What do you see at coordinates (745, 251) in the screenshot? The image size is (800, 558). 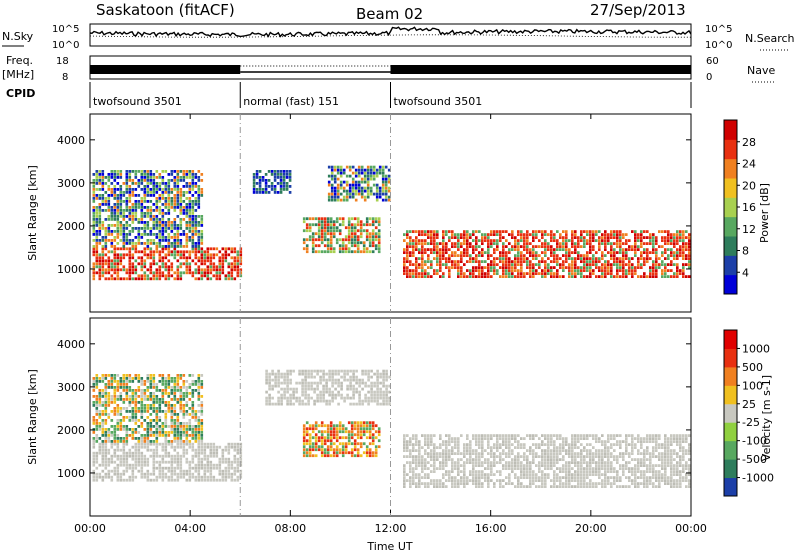 I see `power-colorbar-label-5: 8` at bounding box center [745, 251].